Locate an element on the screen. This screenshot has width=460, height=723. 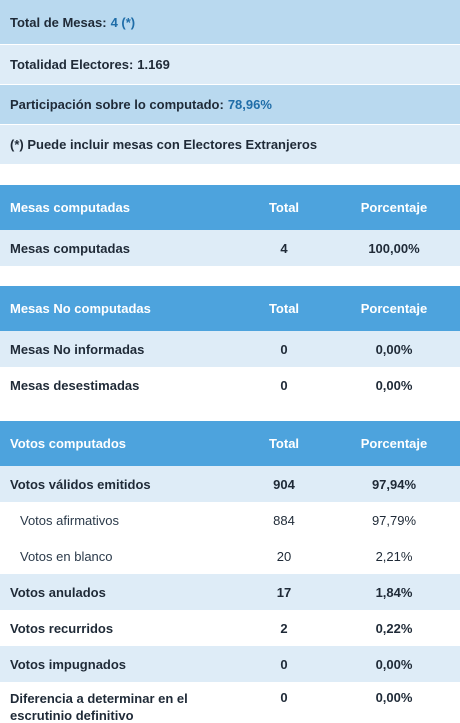
table-row: Votos afirmativos 884 97,79% is located at coordinates (230, 520).